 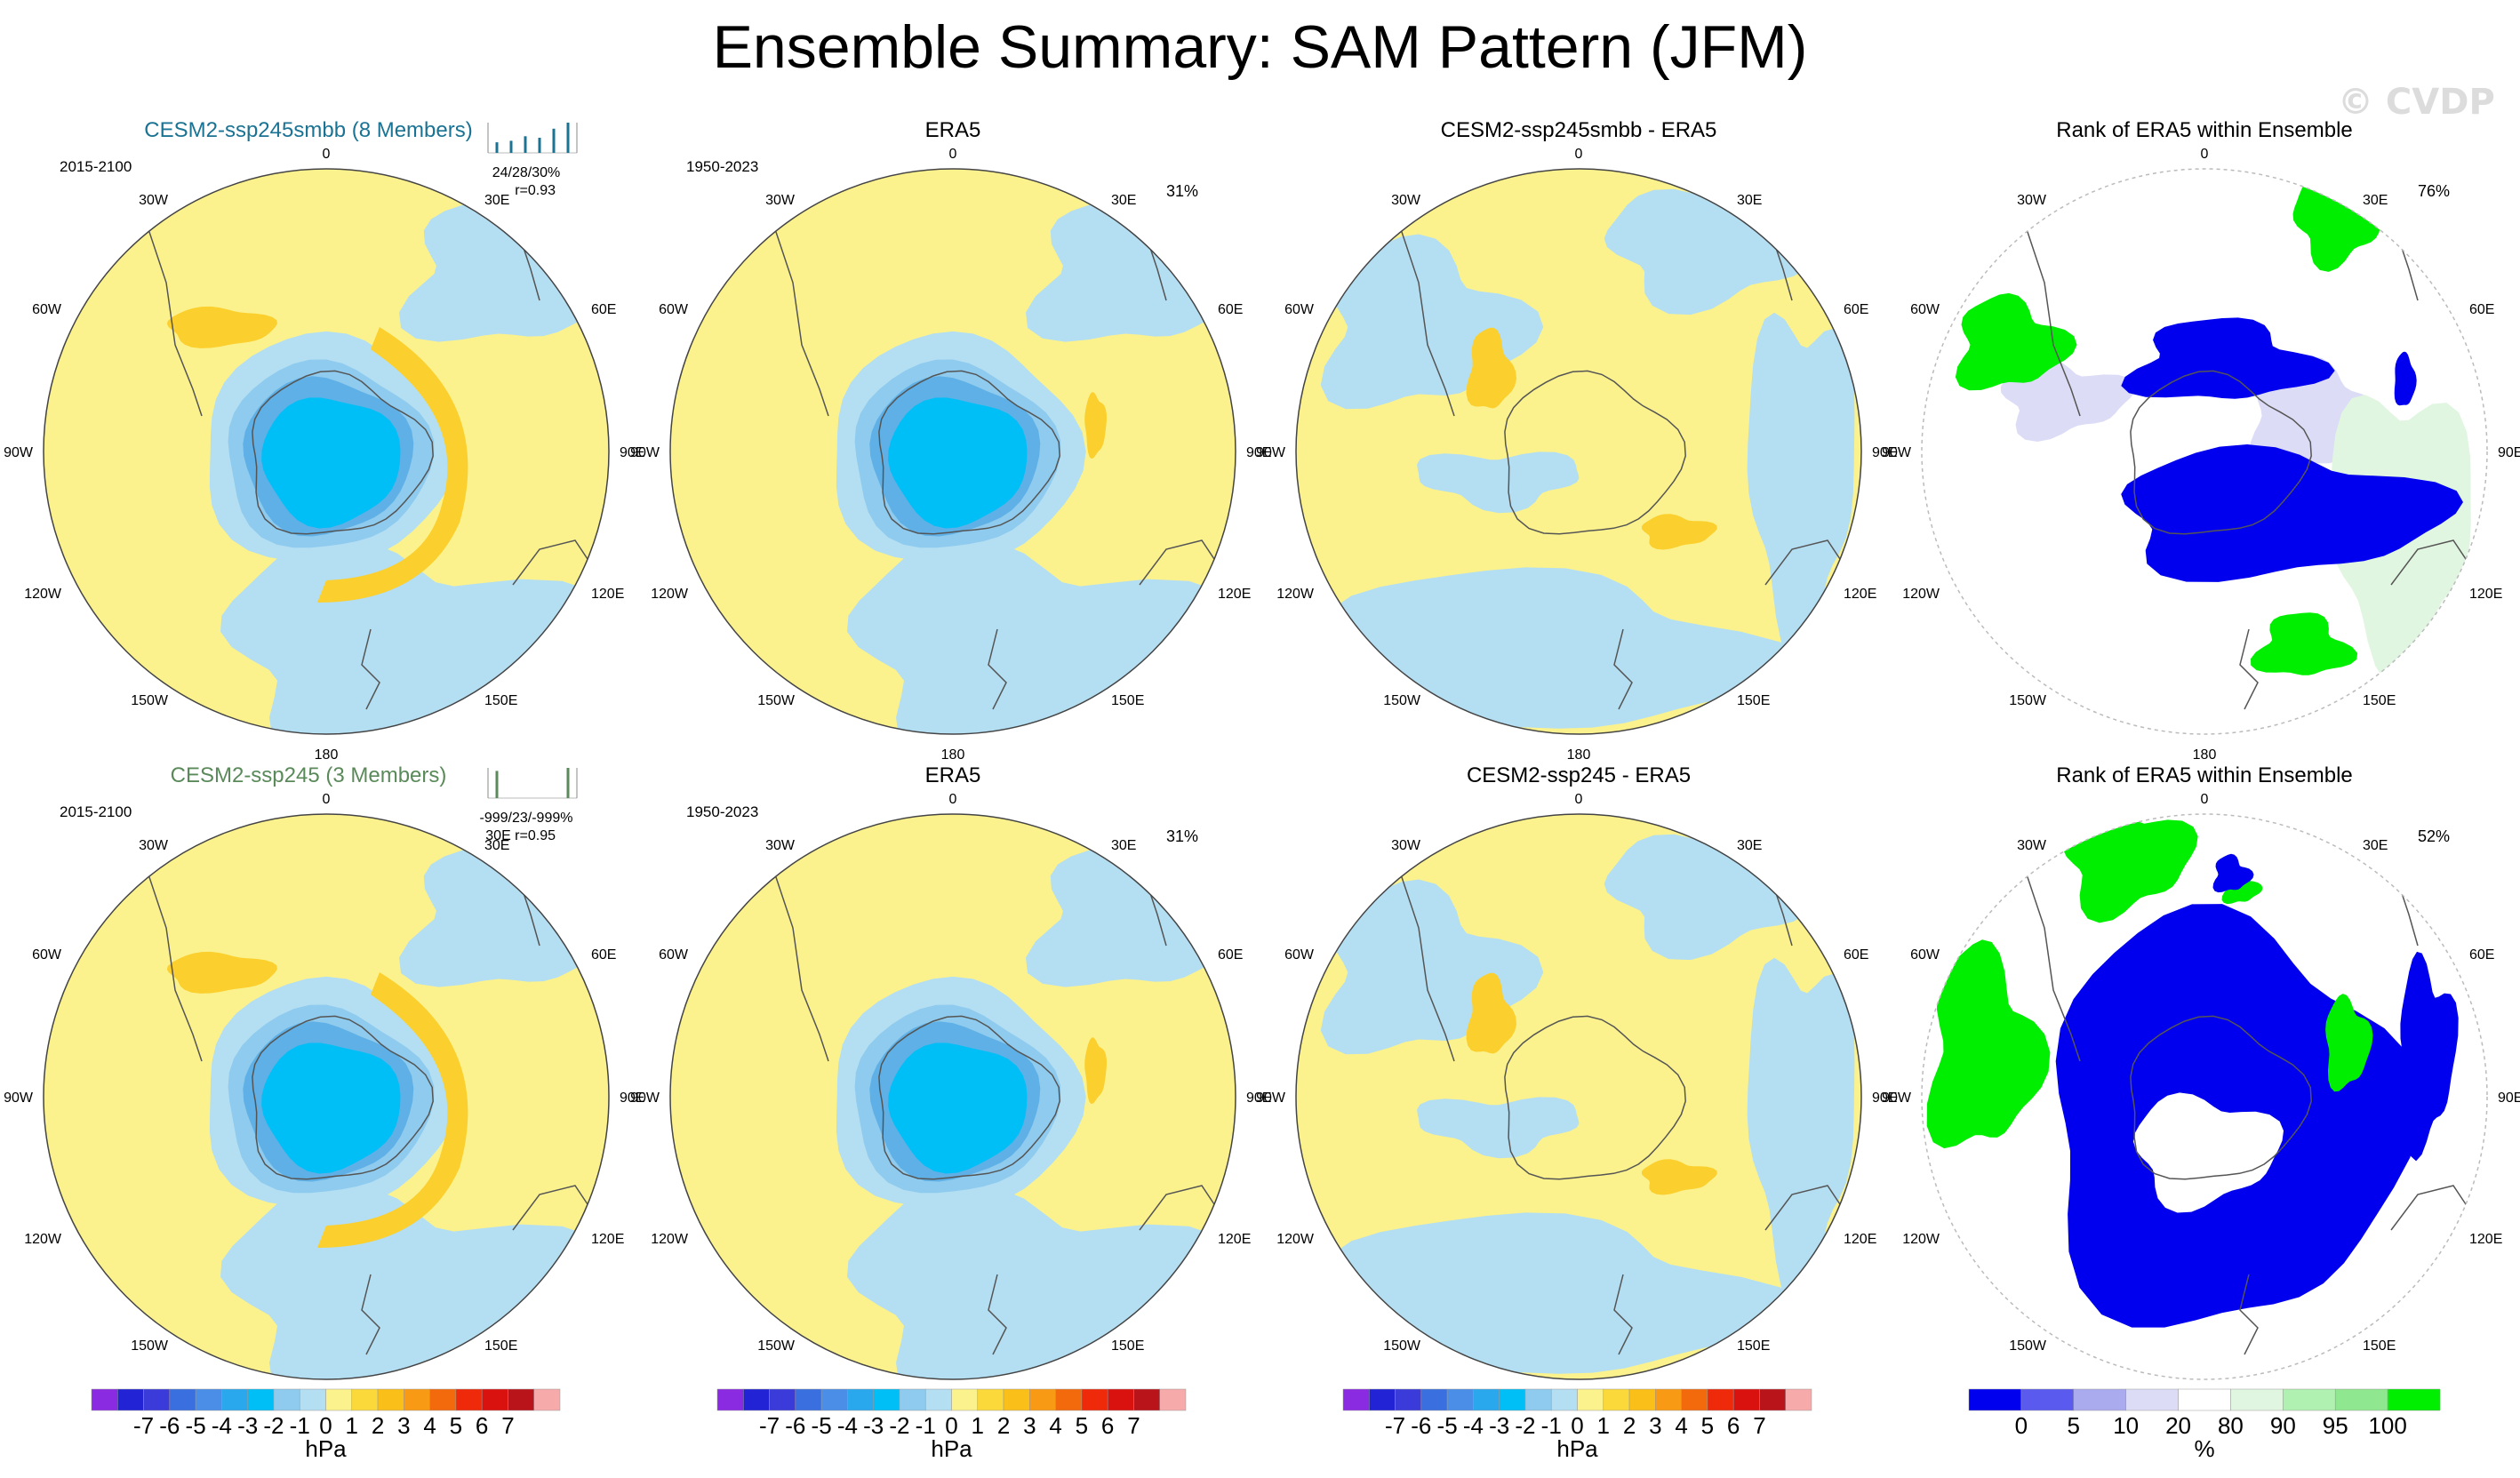 What do you see at coordinates (520, 835) in the screenshot?
I see `ensemble-correlation: 30E r=0.95` at bounding box center [520, 835].